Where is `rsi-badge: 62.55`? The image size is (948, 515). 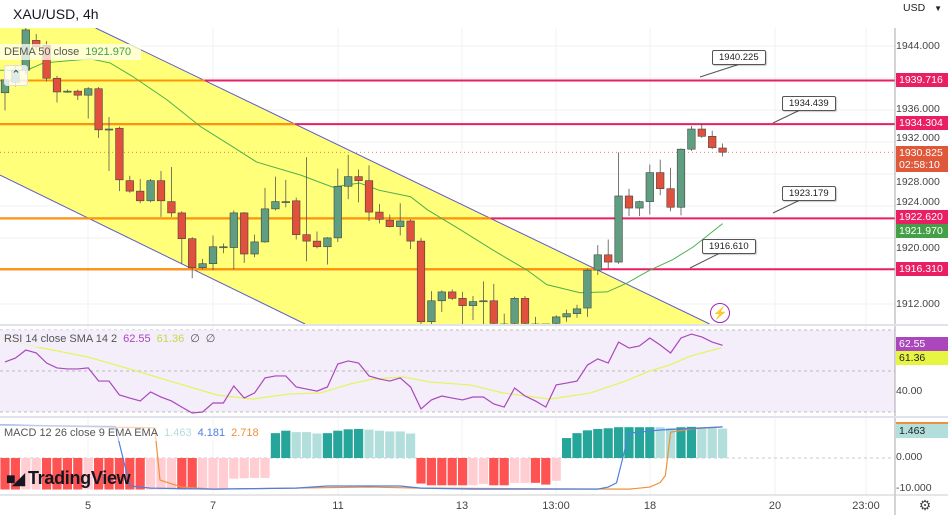 rsi-badge: 62.55 is located at coordinates (922, 344).